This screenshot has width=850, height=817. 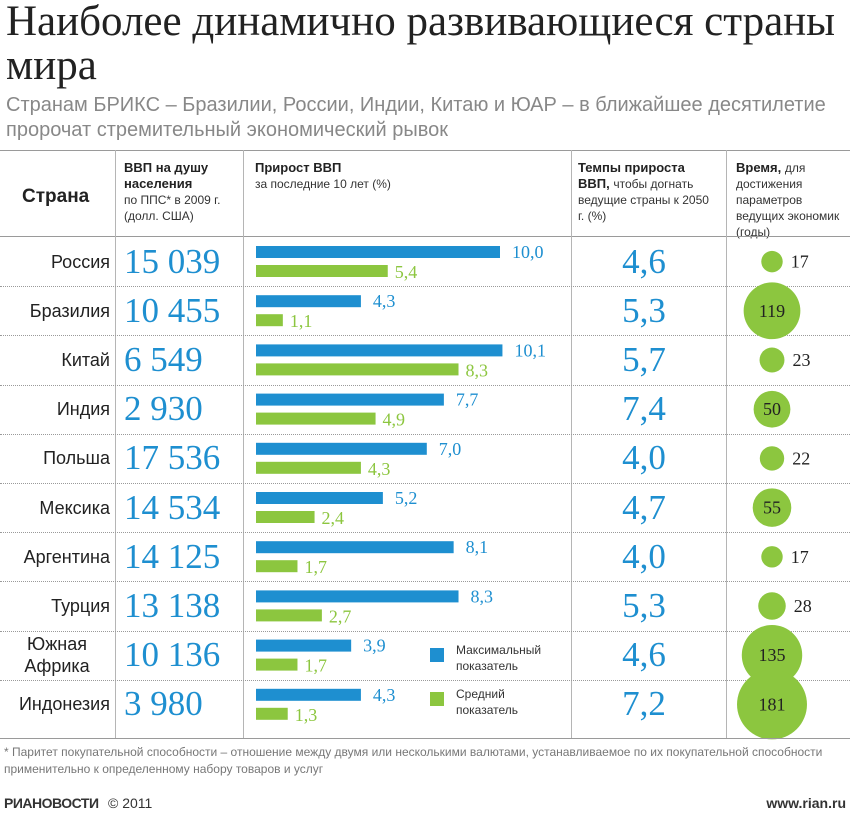 I want to click on gdp-per-capita-value: 10 455, so click(x=172, y=310).